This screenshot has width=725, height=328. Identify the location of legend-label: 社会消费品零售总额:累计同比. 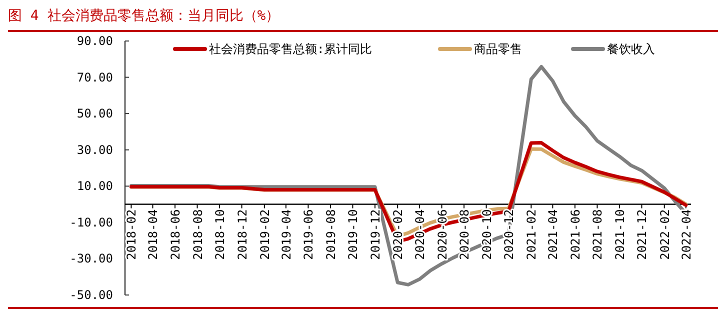
(290, 49).